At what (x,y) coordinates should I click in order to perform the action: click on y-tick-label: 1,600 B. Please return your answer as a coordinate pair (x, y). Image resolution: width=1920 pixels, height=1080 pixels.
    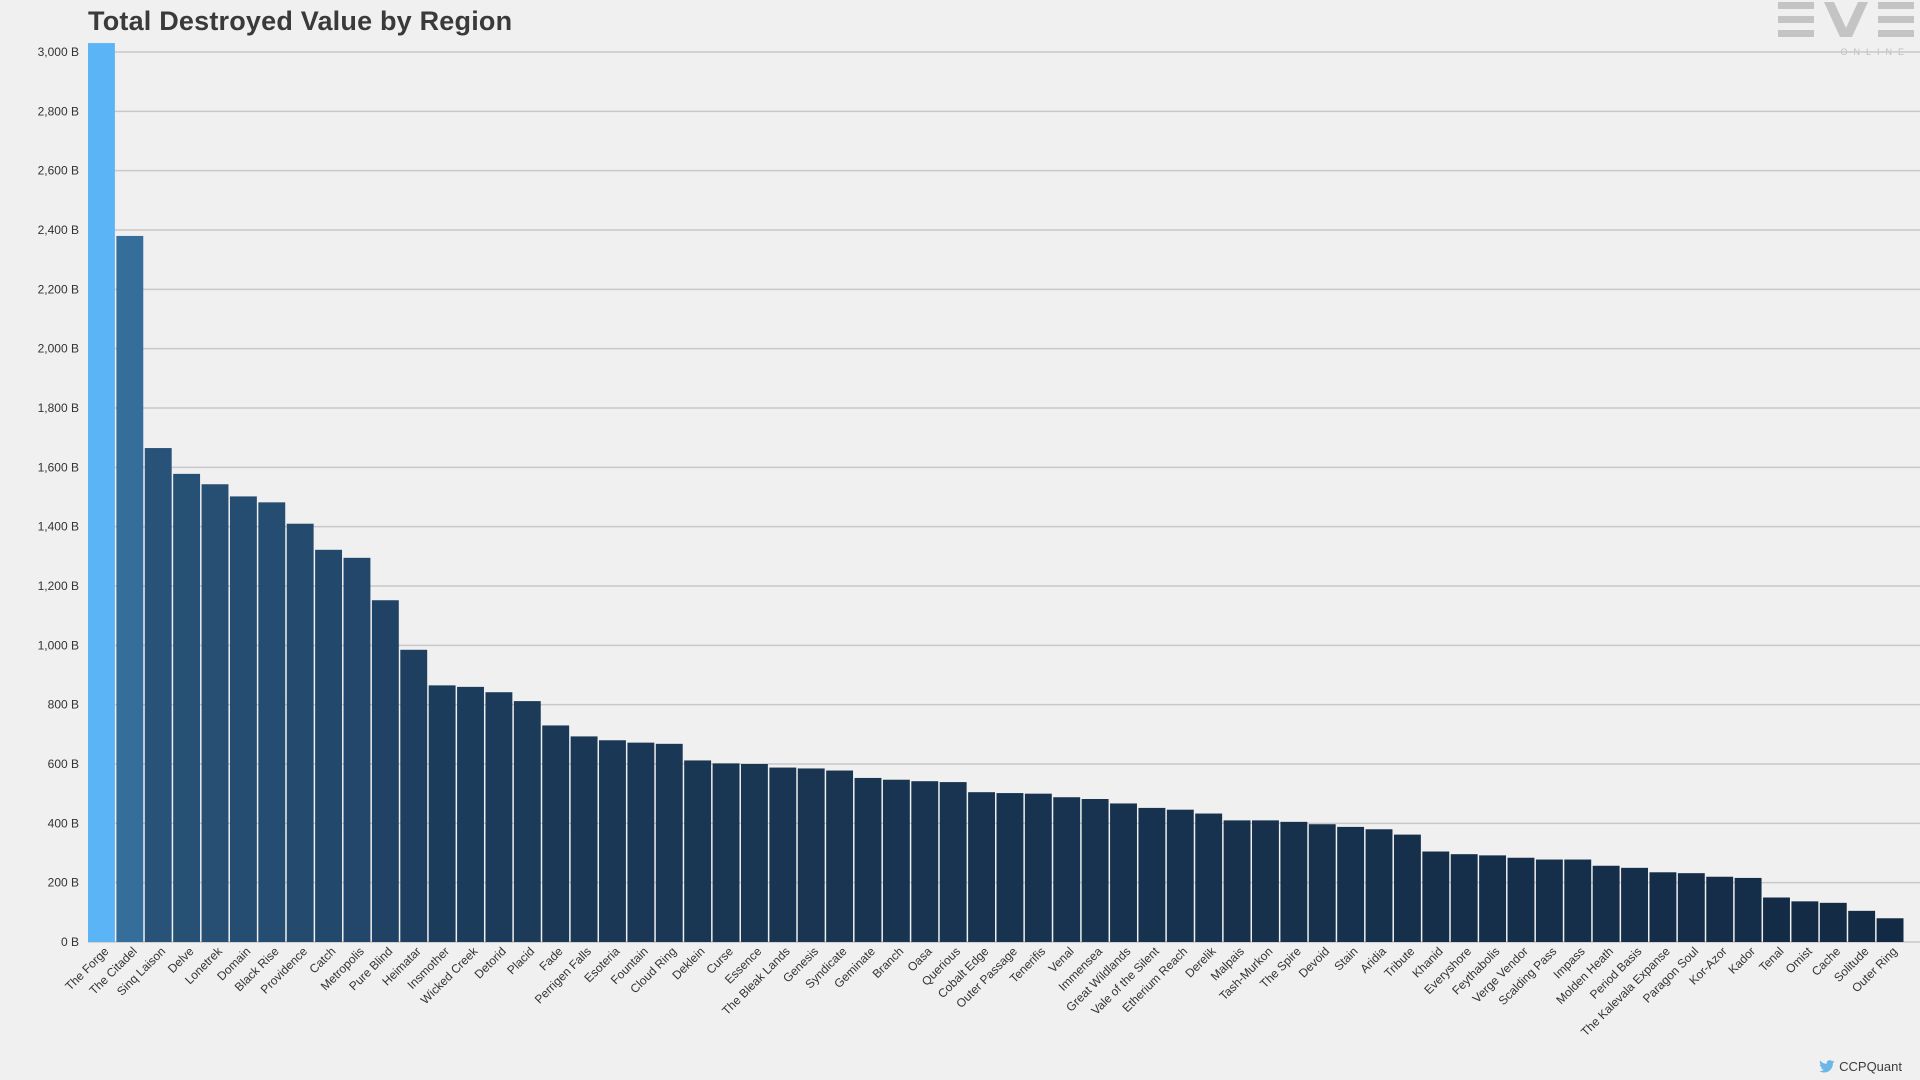
    Looking at the image, I should click on (58, 467).